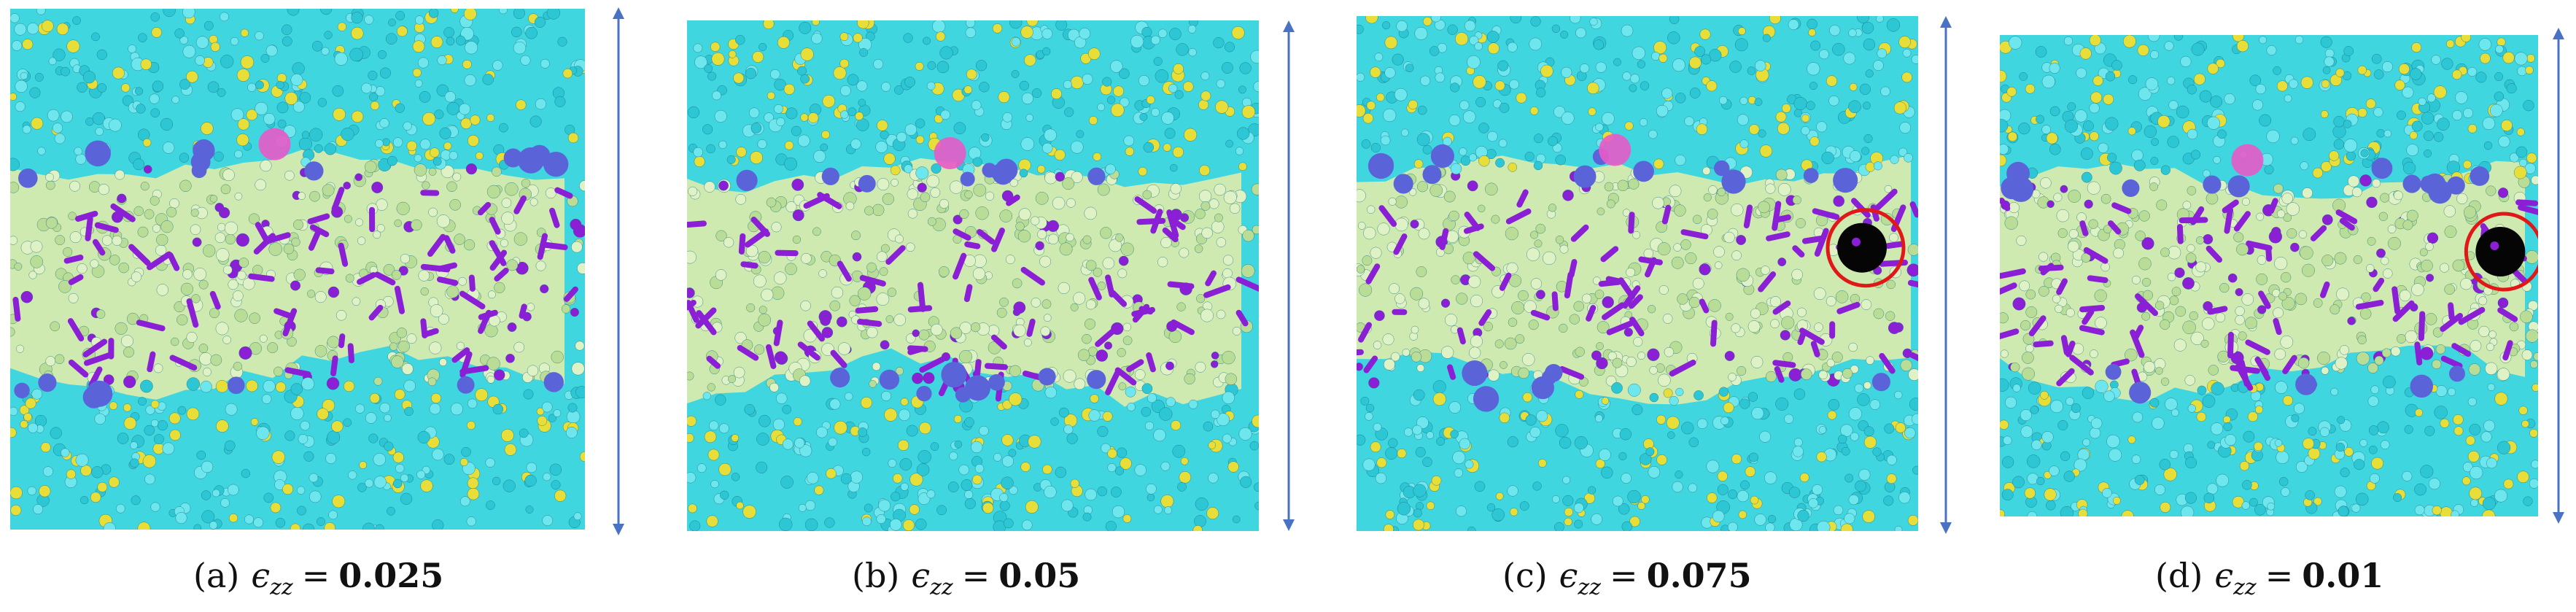  I want to click on caption-c: (c) ϵzz = 0.075, so click(1627, 578).